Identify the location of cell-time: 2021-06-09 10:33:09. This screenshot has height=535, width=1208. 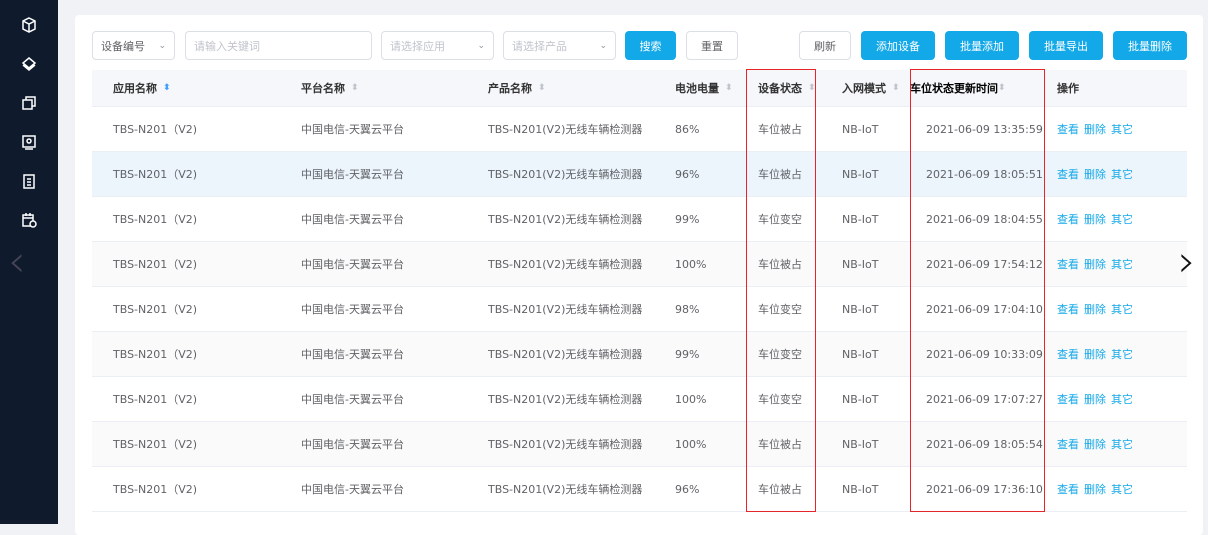
(984, 354).